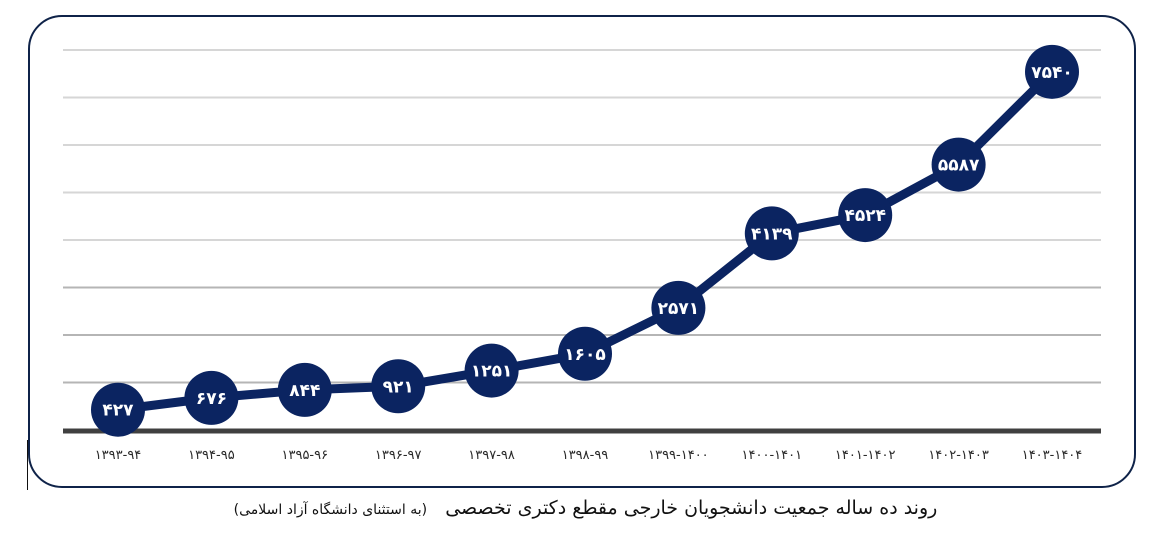 This screenshot has height=543, width=1171. I want to click on data-value-label: ۷۵۴۰, so click(1052, 73).